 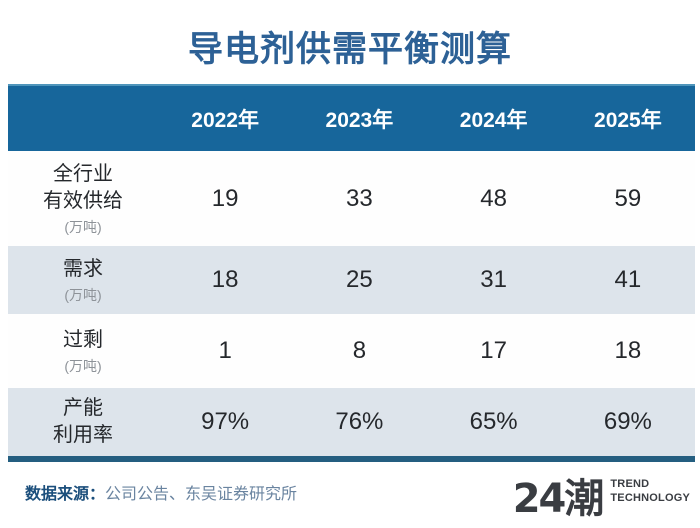 I want to click on table-row-surplus: 过剩 (万吨) 1 8 17 18, so click(x=351, y=351).